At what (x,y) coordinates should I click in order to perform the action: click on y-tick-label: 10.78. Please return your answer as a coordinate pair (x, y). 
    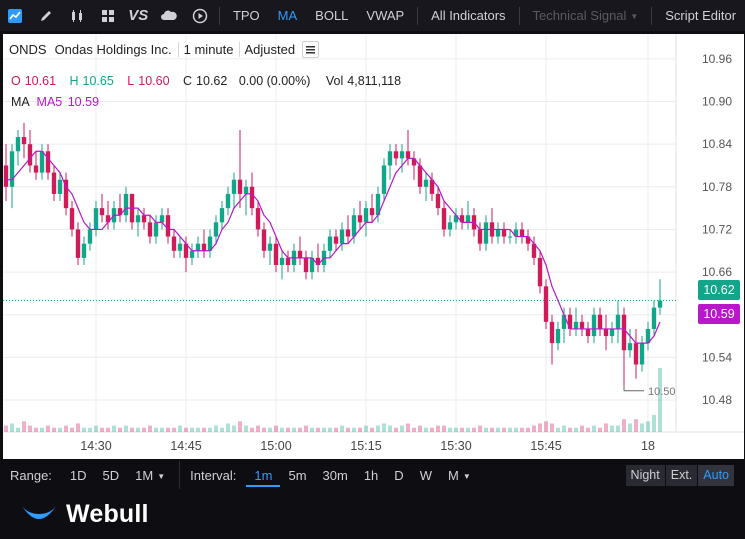
    Looking at the image, I should click on (717, 187).